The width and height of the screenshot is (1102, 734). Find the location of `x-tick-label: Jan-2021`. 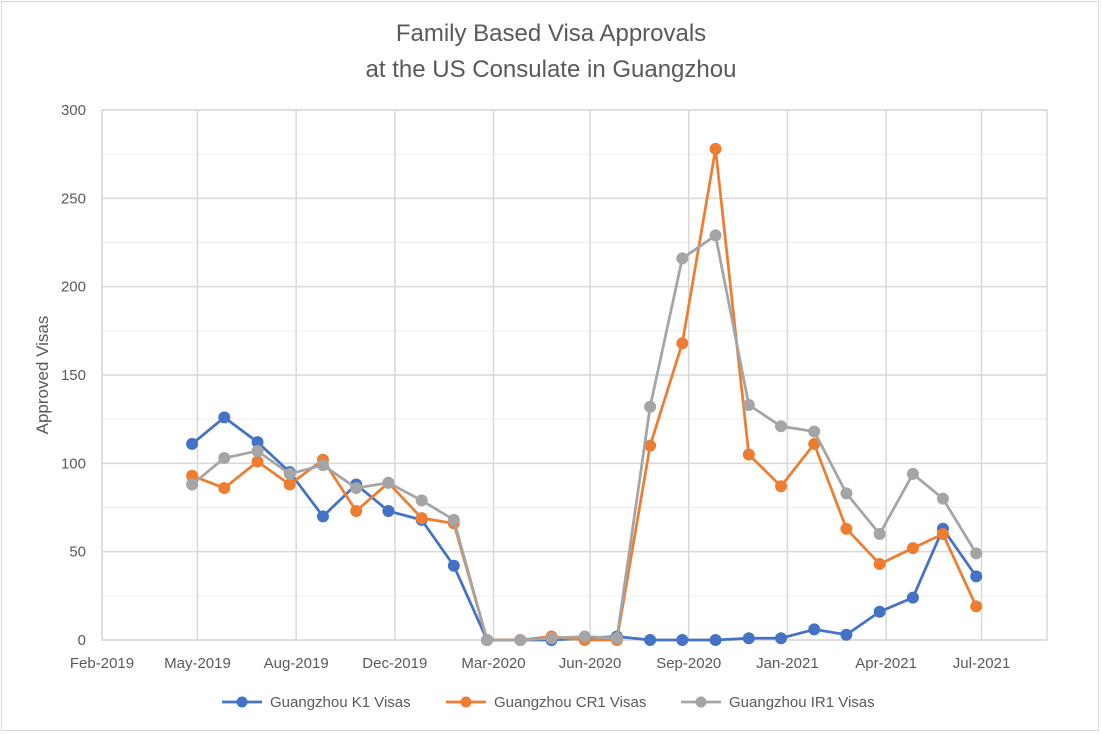

x-tick-label: Jan-2021 is located at coordinates (787, 663).